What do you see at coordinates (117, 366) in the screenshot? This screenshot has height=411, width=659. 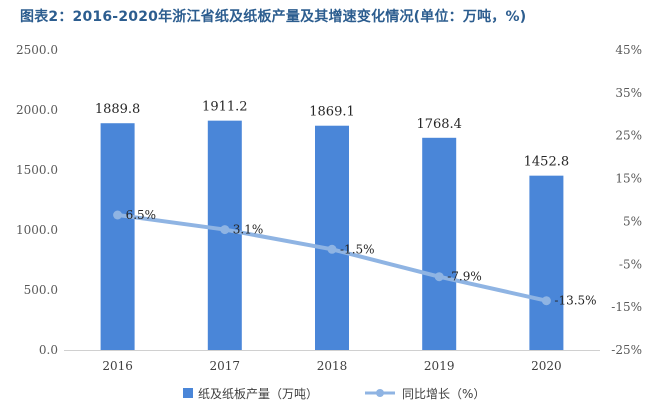 I see `x-tick-label: 2016` at bounding box center [117, 366].